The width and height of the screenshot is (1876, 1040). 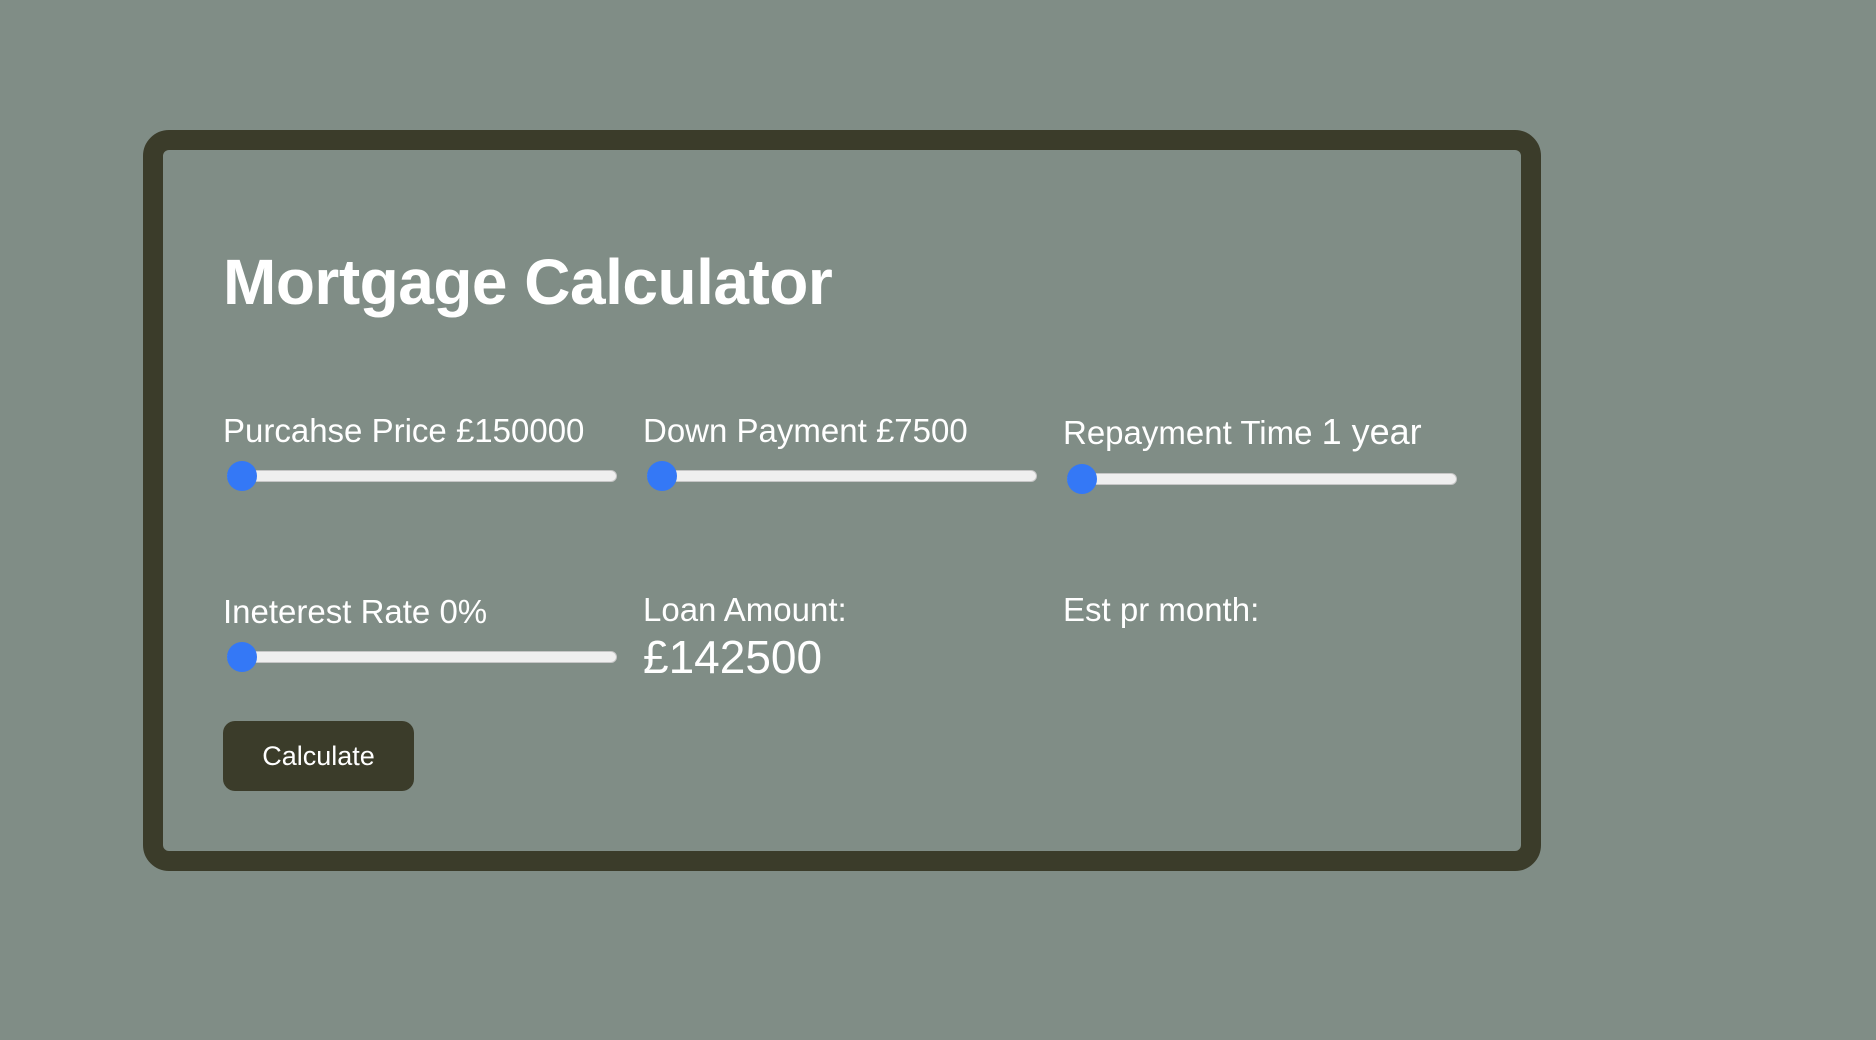 I want to click on down-payment-value: £7500, so click(x=921, y=430).